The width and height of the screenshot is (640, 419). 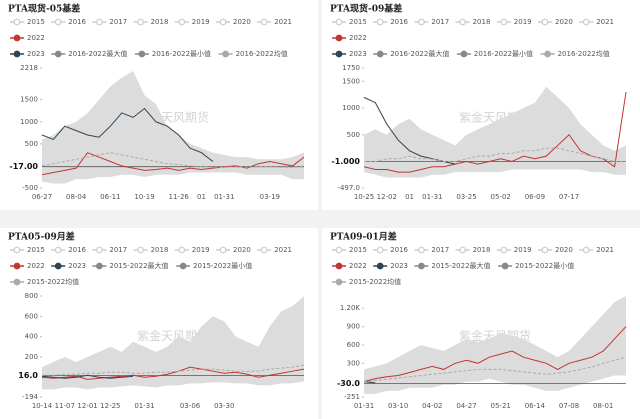 I want to click on x-tick-label: 12-01, so click(x=87, y=406).